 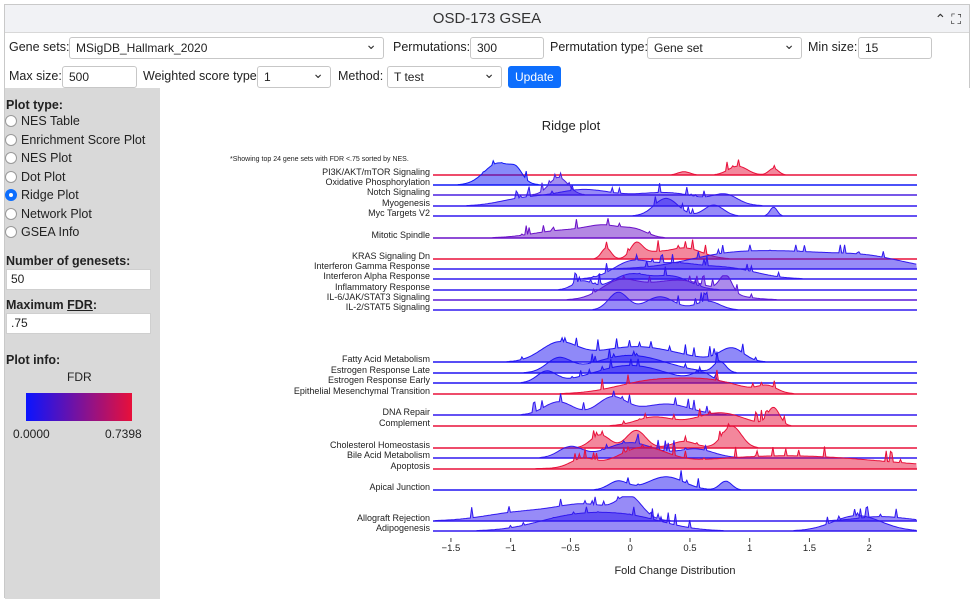 I want to click on x-tick-label: 0, so click(x=630, y=548).